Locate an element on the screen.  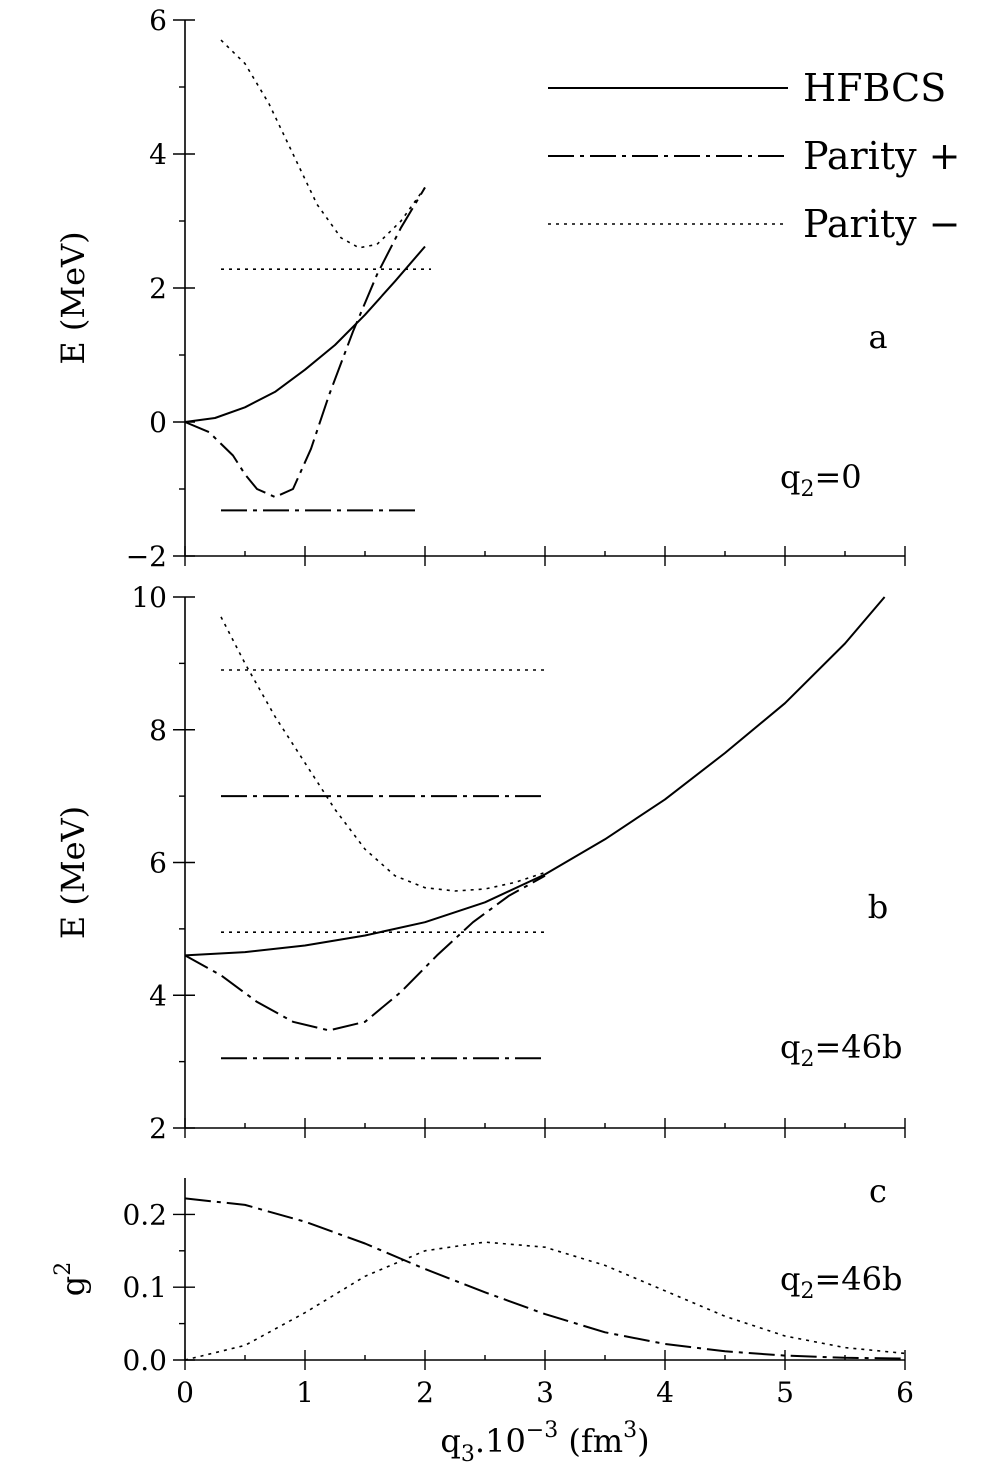
panel-annotation: q2=0 is located at coordinates (821, 480).